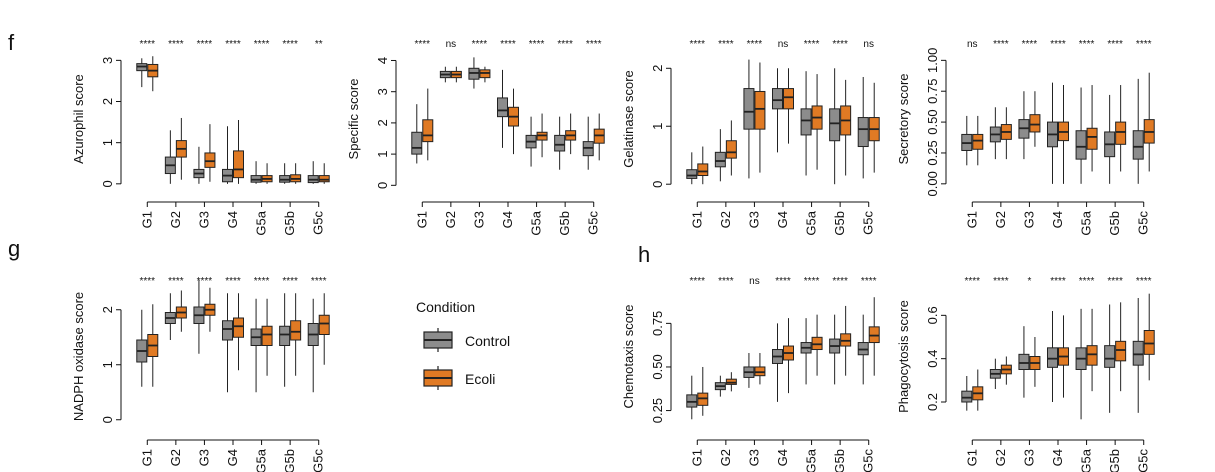 The image size is (1215, 472). What do you see at coordinates (628, 356) in the screenshot?
I see `y-axis-label: Chemotaxis score` at bounding box center [628, 356].